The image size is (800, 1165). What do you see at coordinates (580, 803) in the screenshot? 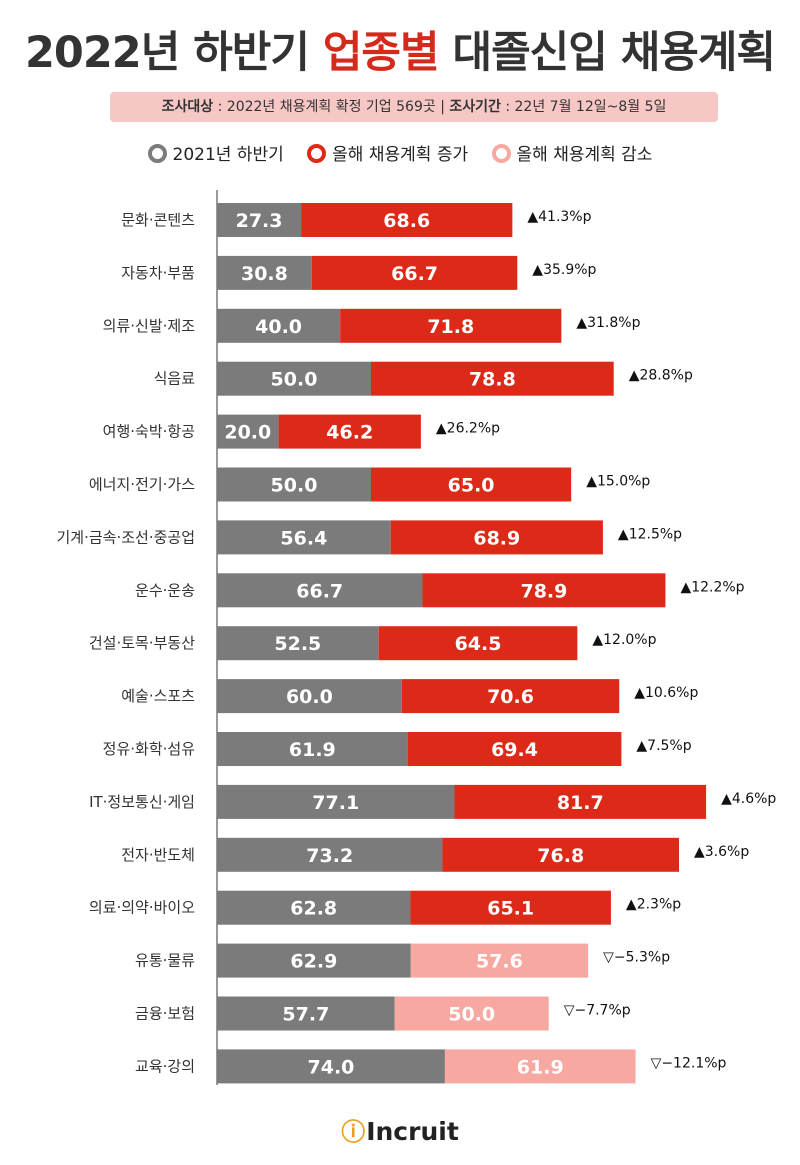
I see `value-label-plan: 81.7` at bounding box center [580, 803].